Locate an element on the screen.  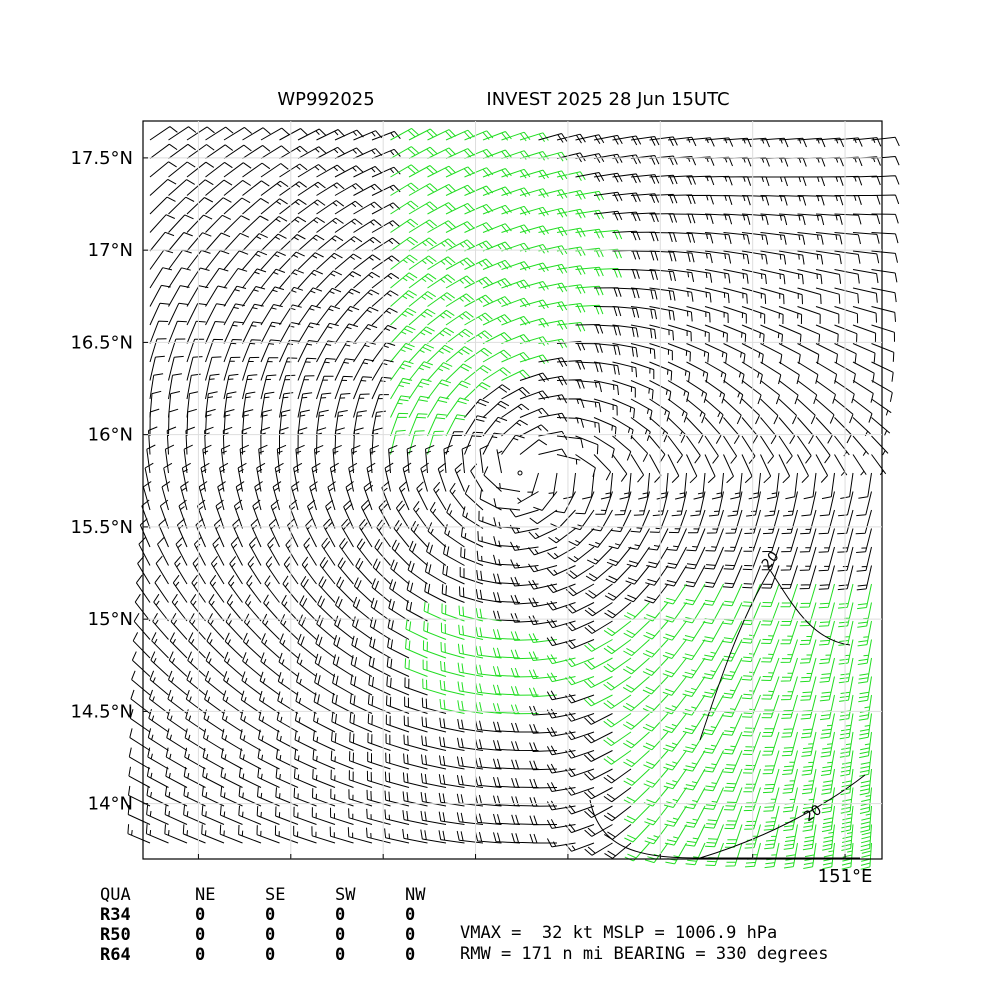
y-tick-label: 16.5°N is located at coordinates (101, 342).